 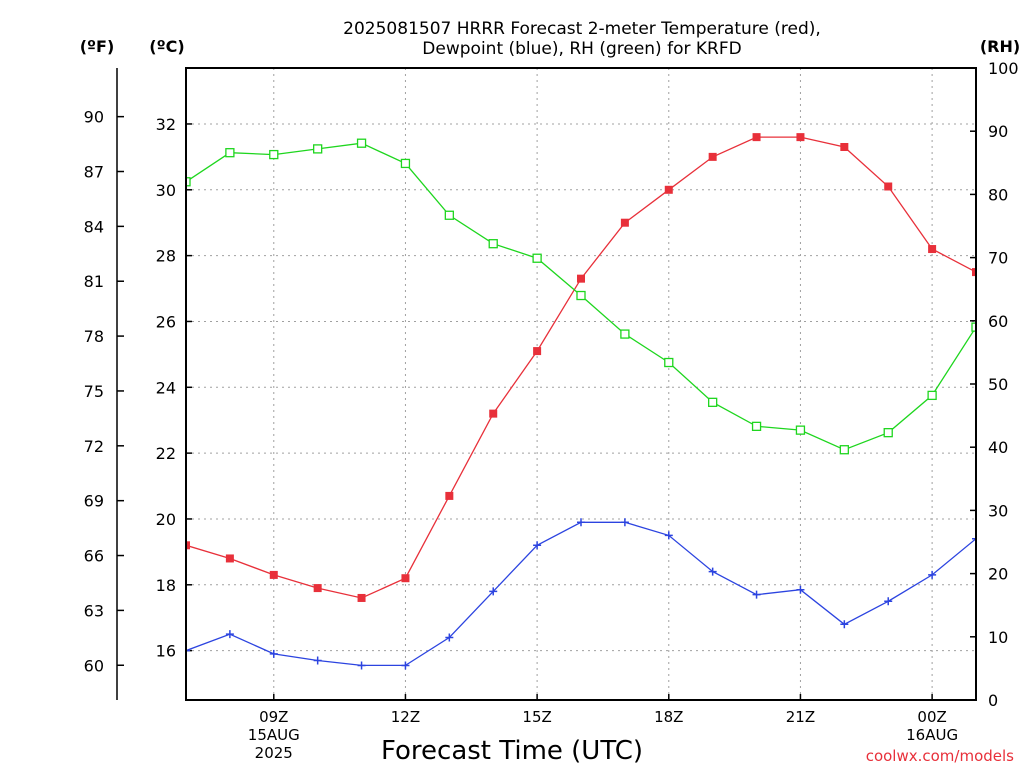 I want to click on fahrenheit-tick-label-8: 84, so click(x=94, y=226).